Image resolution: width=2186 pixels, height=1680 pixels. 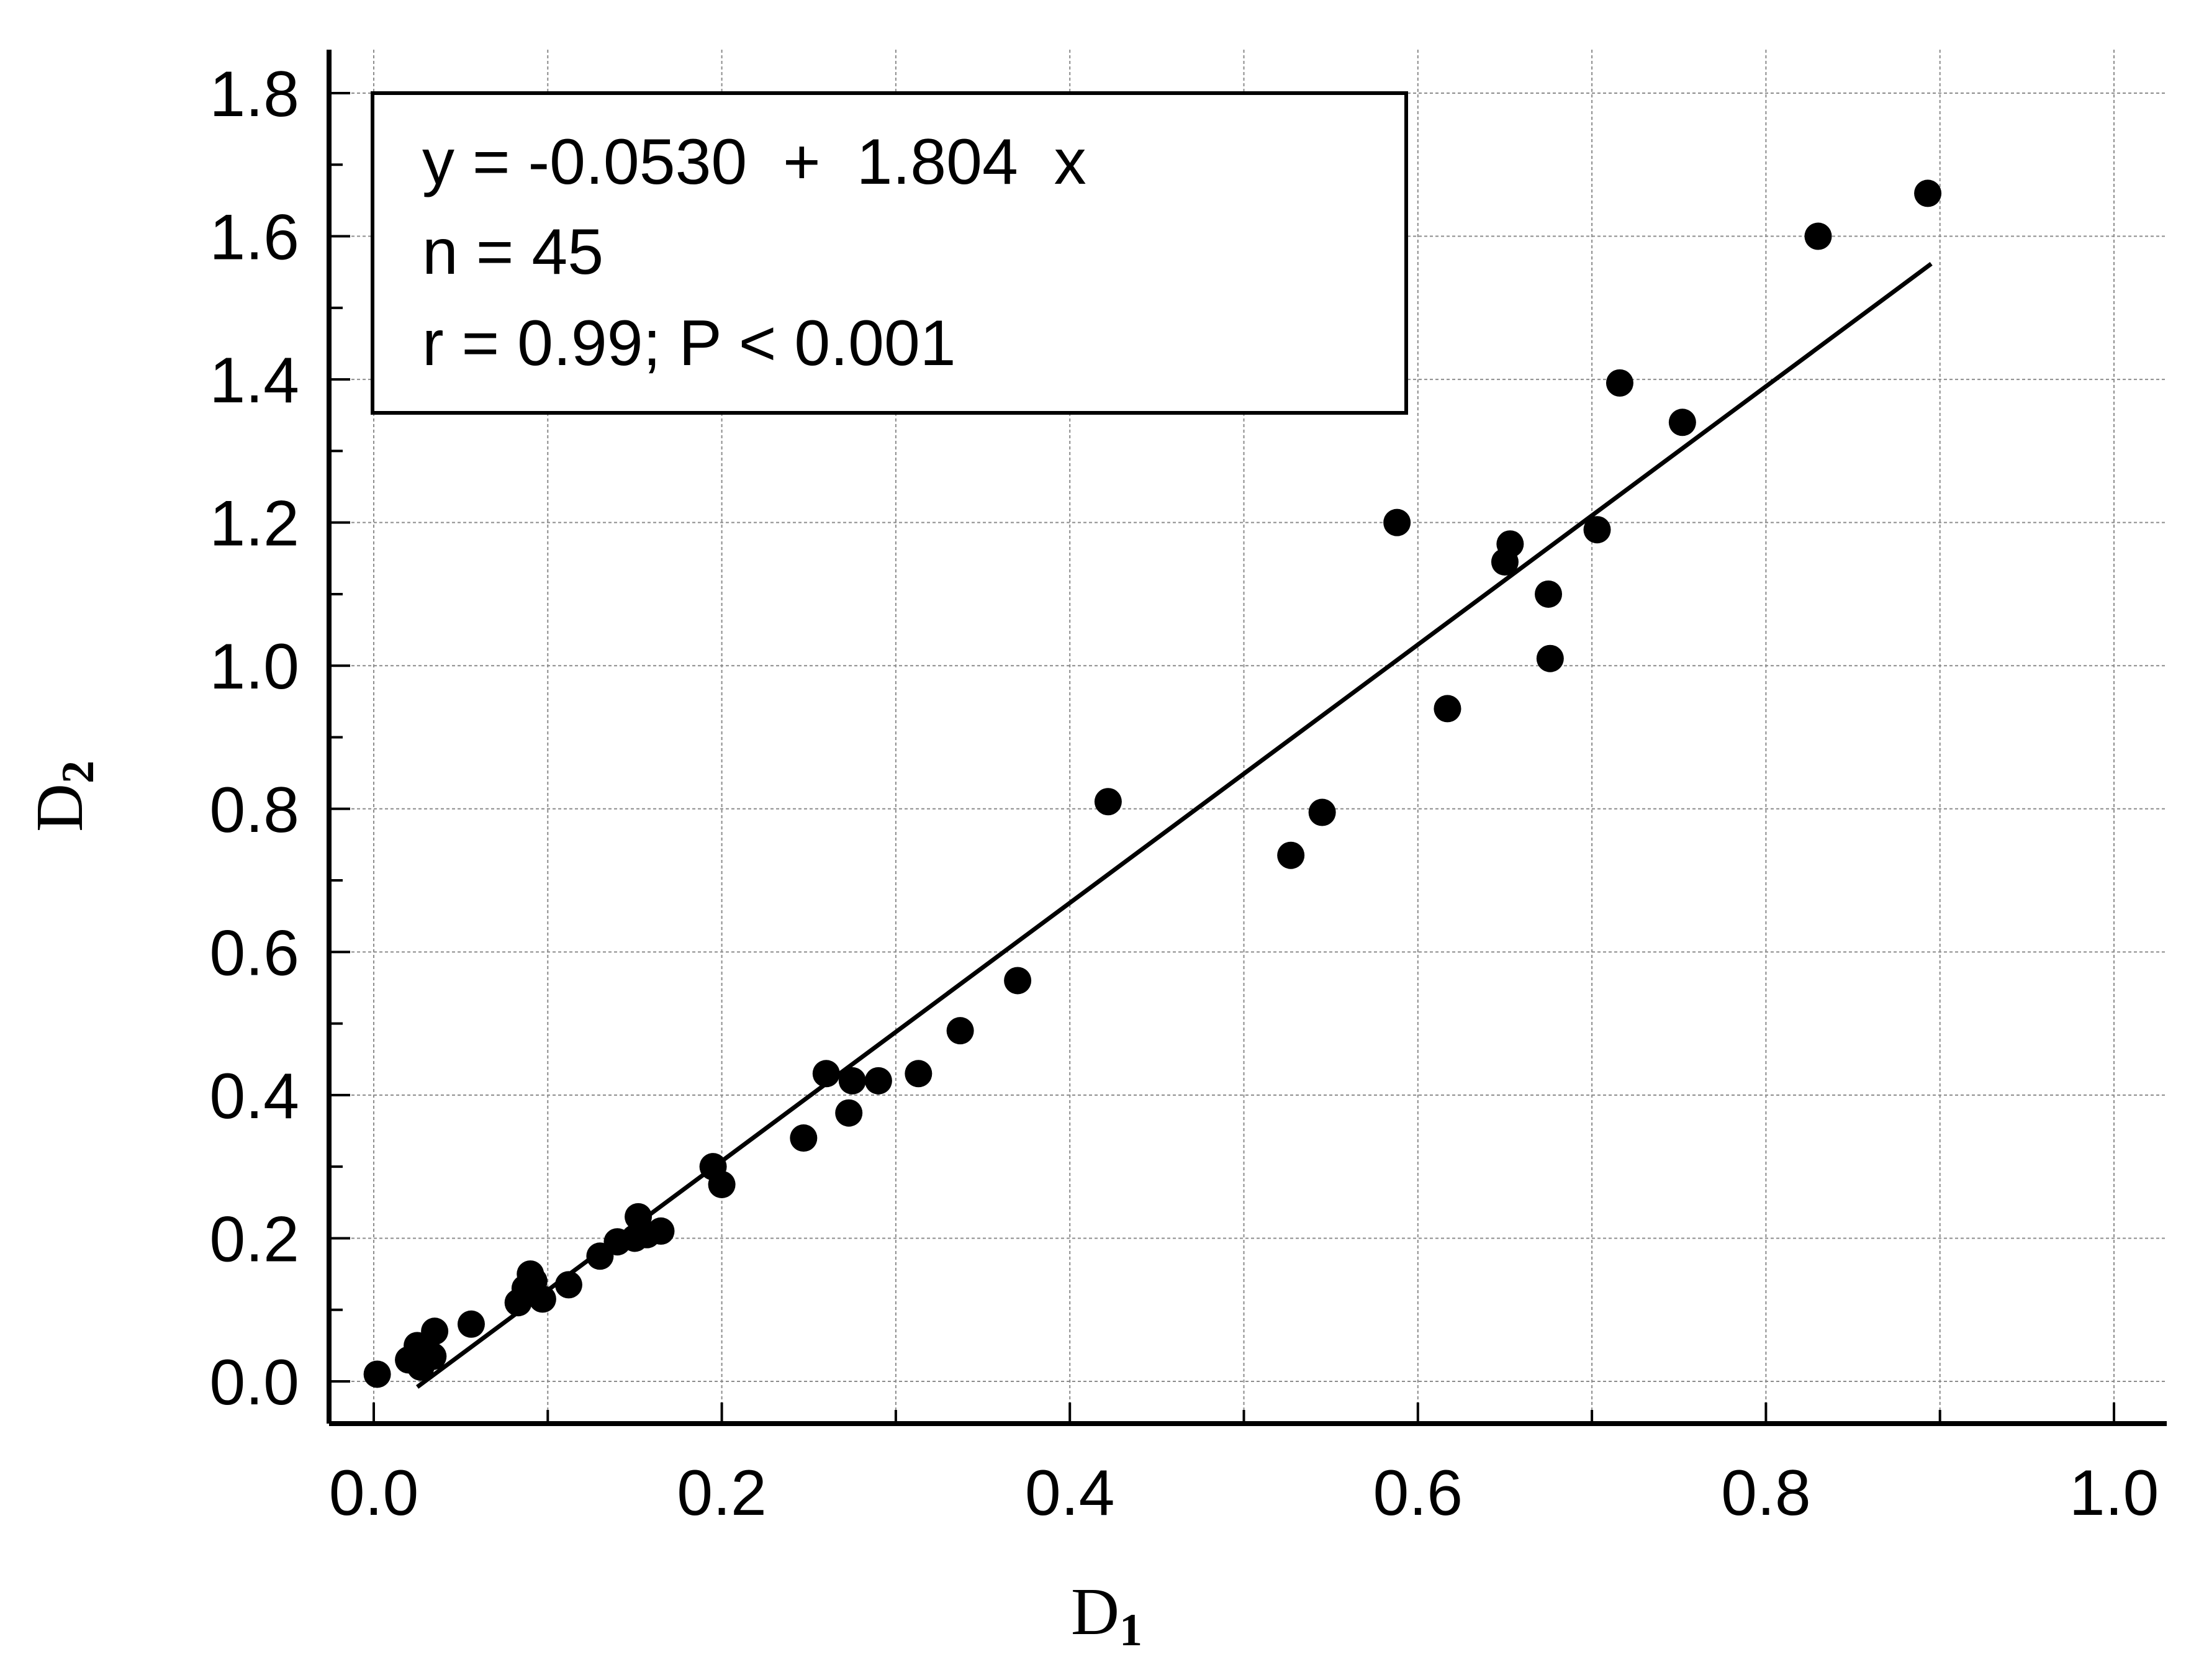 I want to click on y-tick-label: 1.8, so click(x=254, y=94).